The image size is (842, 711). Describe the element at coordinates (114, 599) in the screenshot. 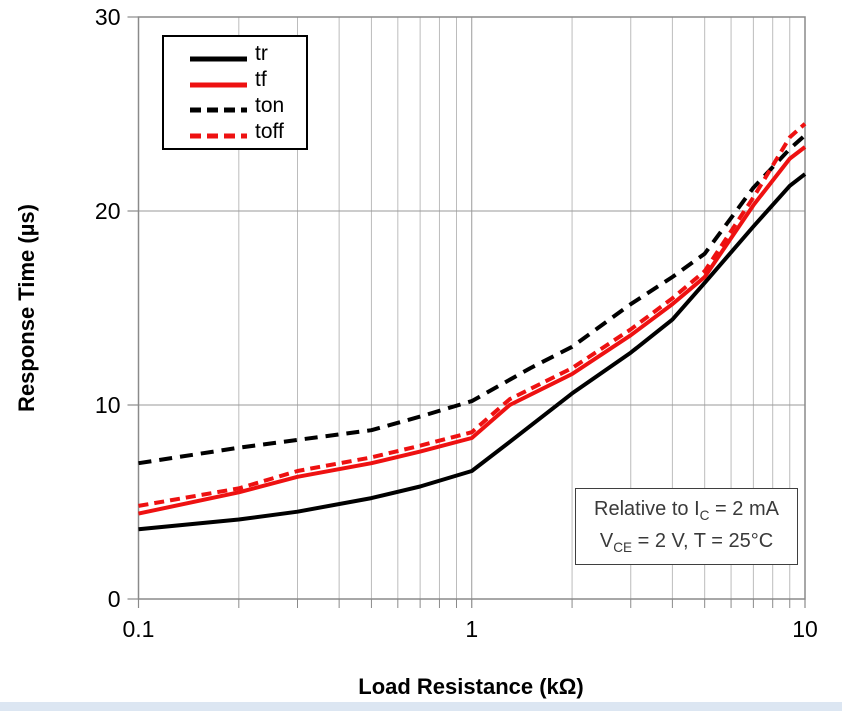

I see `y-tick-label: 0` at that location.